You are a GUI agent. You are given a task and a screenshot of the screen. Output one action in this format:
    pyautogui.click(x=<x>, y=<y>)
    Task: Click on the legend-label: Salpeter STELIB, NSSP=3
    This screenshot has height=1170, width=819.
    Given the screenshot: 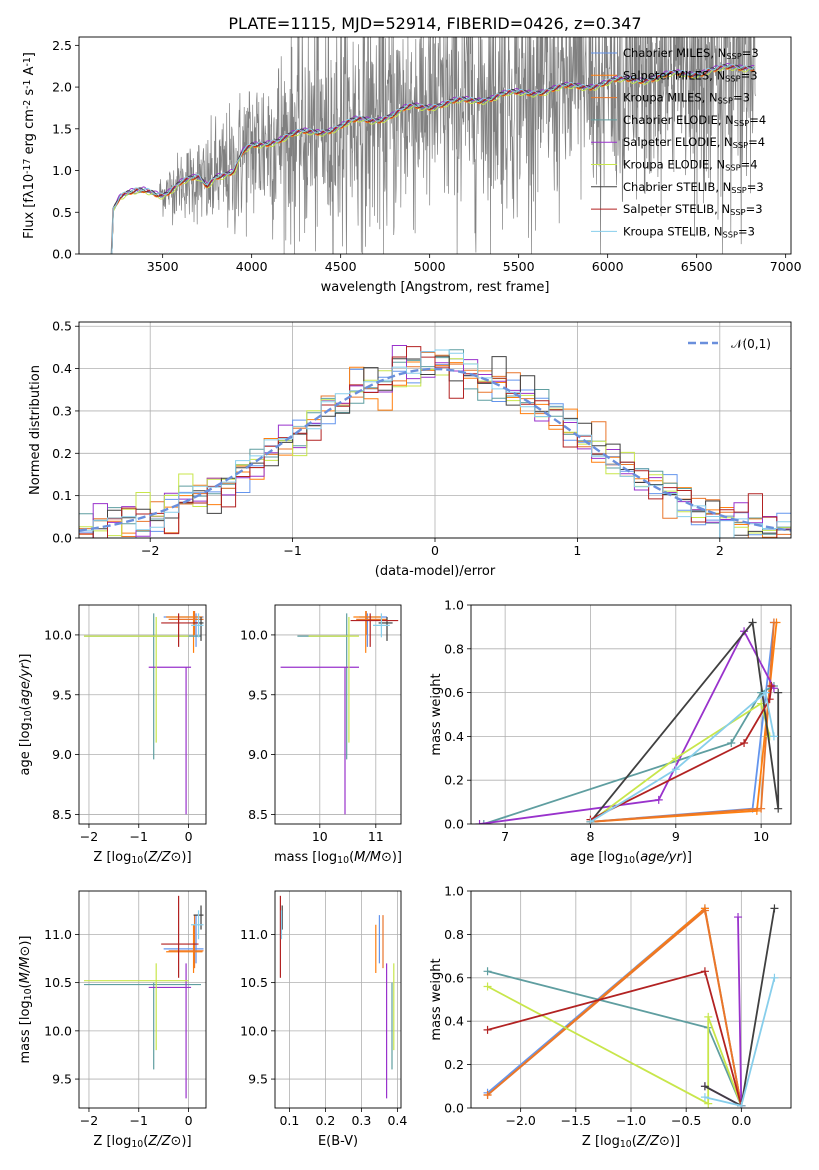 What is the action you would take?
    pyautogui.click(x=693, y=209)
    